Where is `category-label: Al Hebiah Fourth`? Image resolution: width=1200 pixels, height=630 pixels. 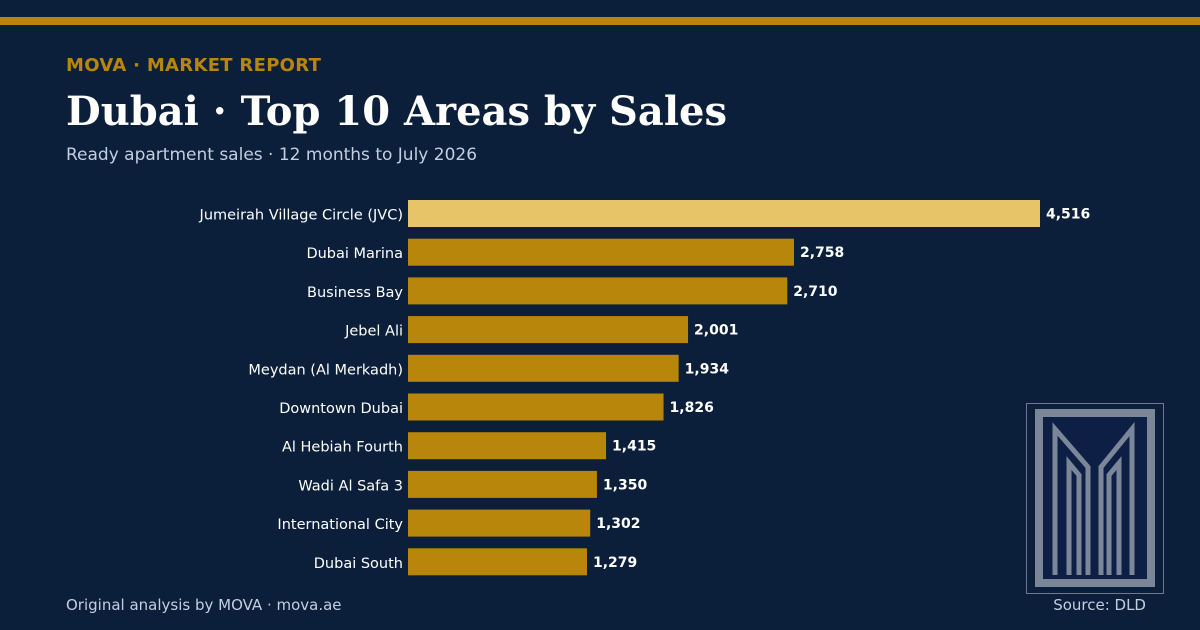
category-label: Al Hebiah Fourth is located at coordinates (342, 448).